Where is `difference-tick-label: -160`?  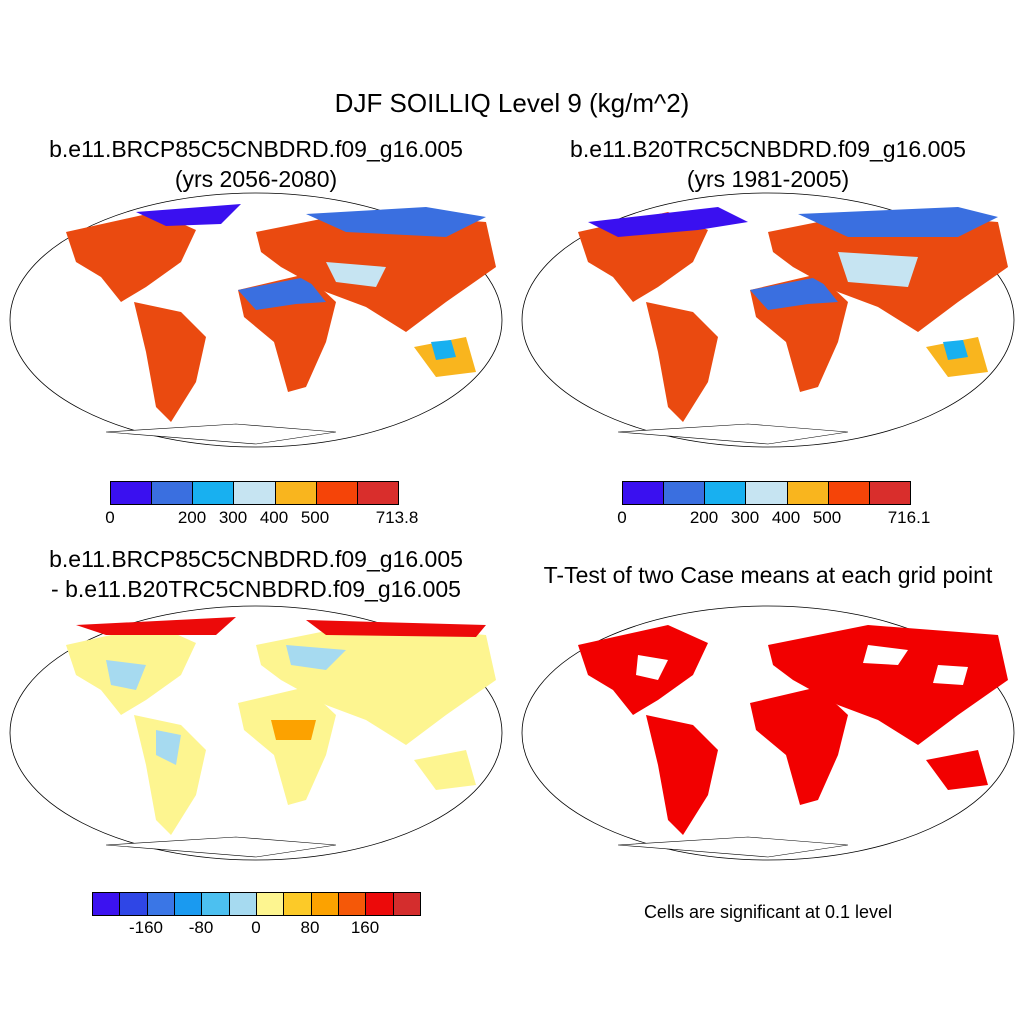
difference-tick-label: -160 is located at coordinates (146, 927).